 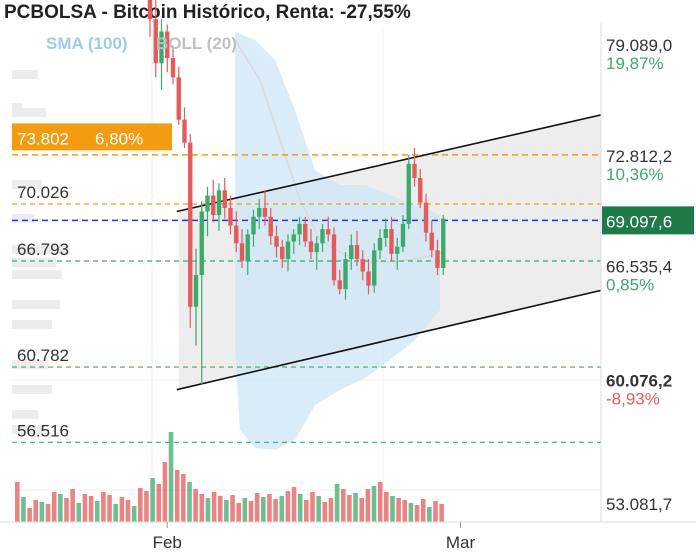 What do you see at coordinates (43, 192) in the screenshot?
I see `level-label: 70.026` at bounding box center [43, 192].